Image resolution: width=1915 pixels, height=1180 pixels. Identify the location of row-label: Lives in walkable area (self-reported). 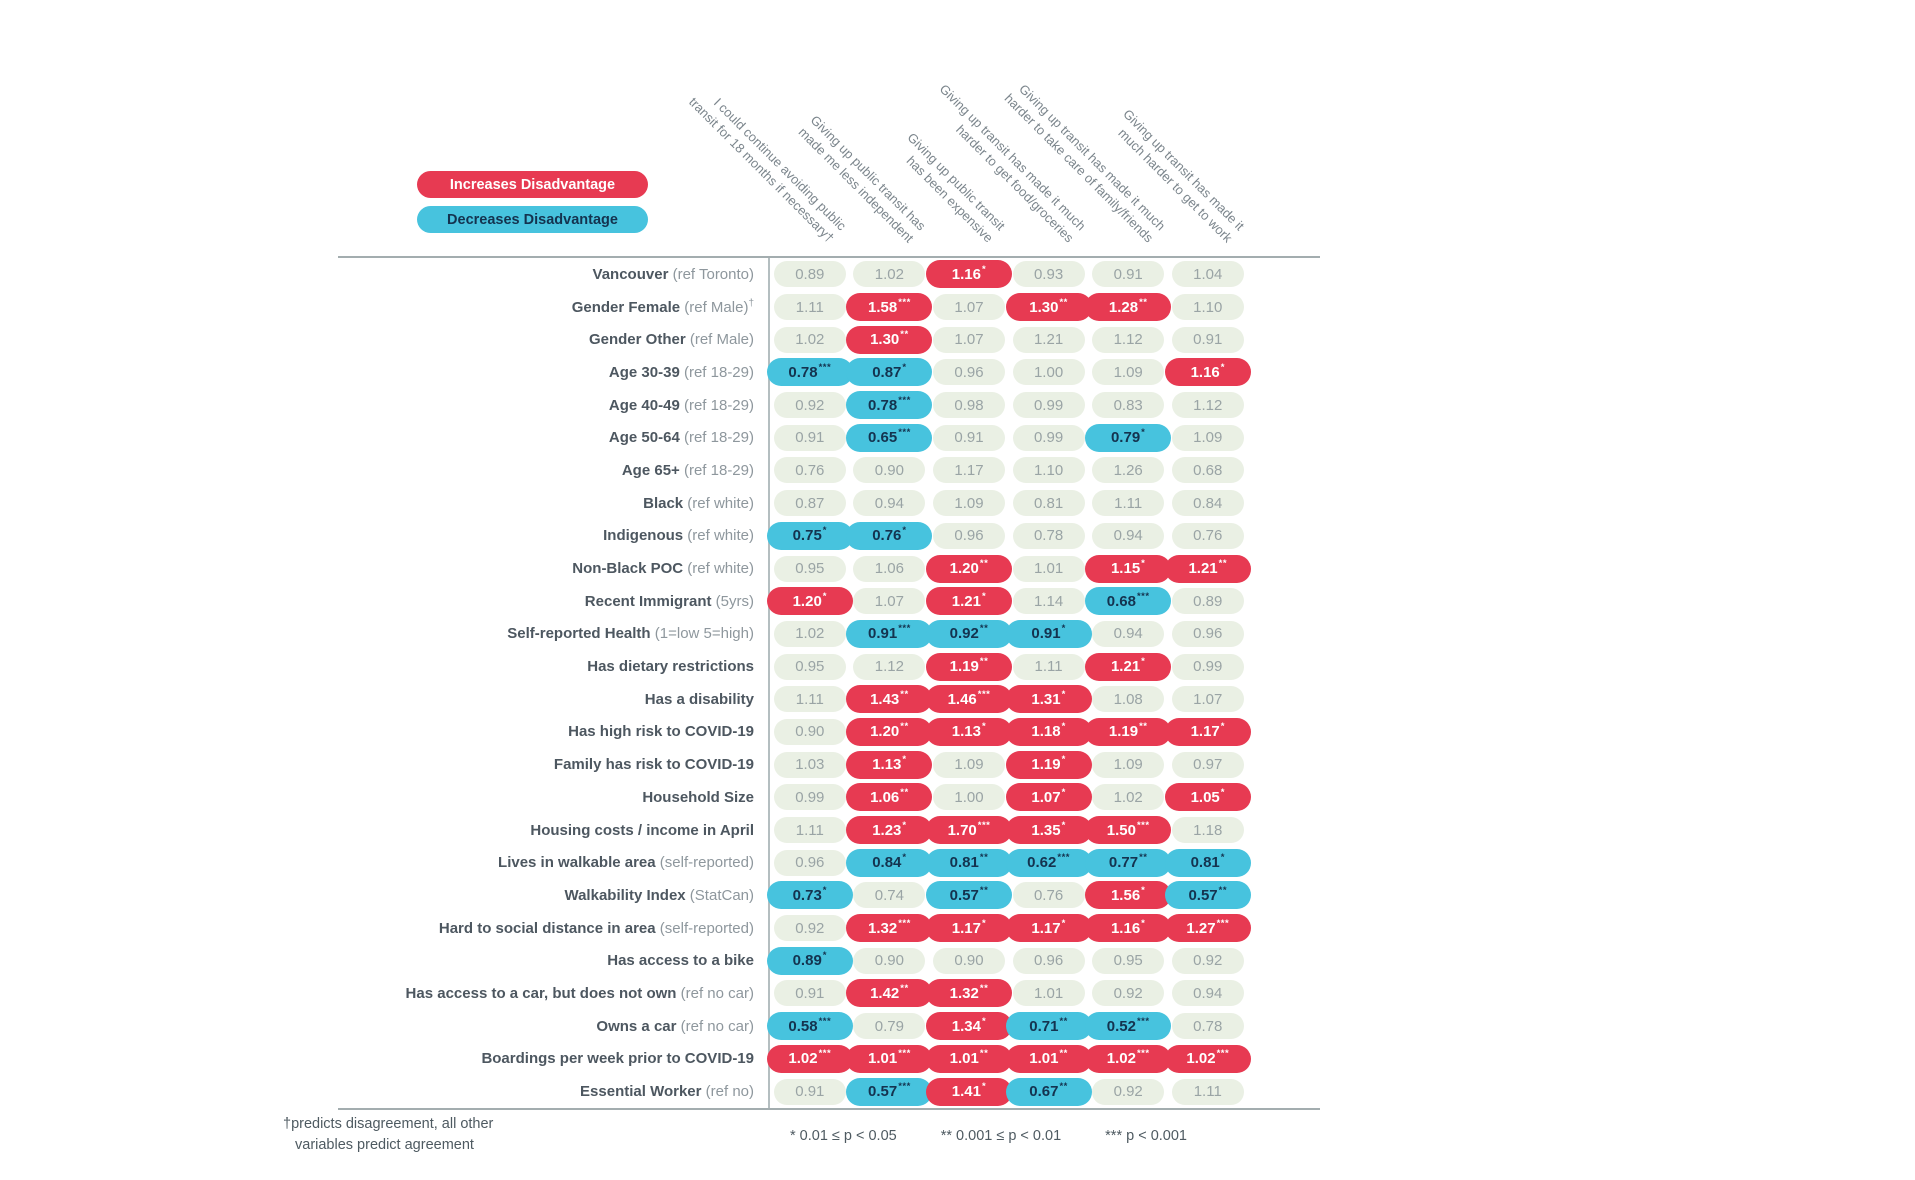
(626, 863).